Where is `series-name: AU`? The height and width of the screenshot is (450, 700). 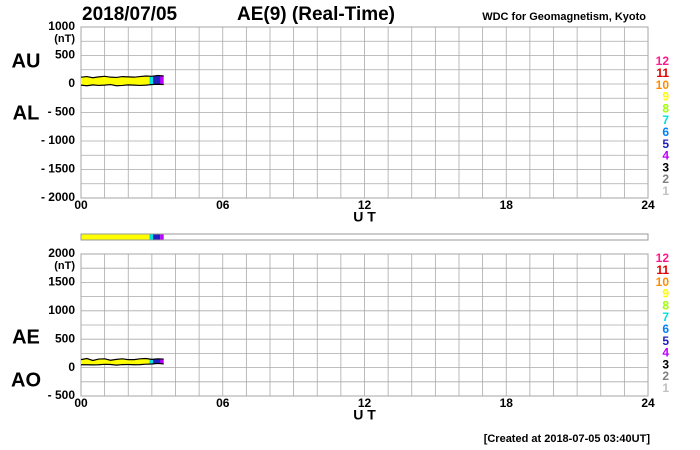 series-name: AU is located at coordinates (26, 61).